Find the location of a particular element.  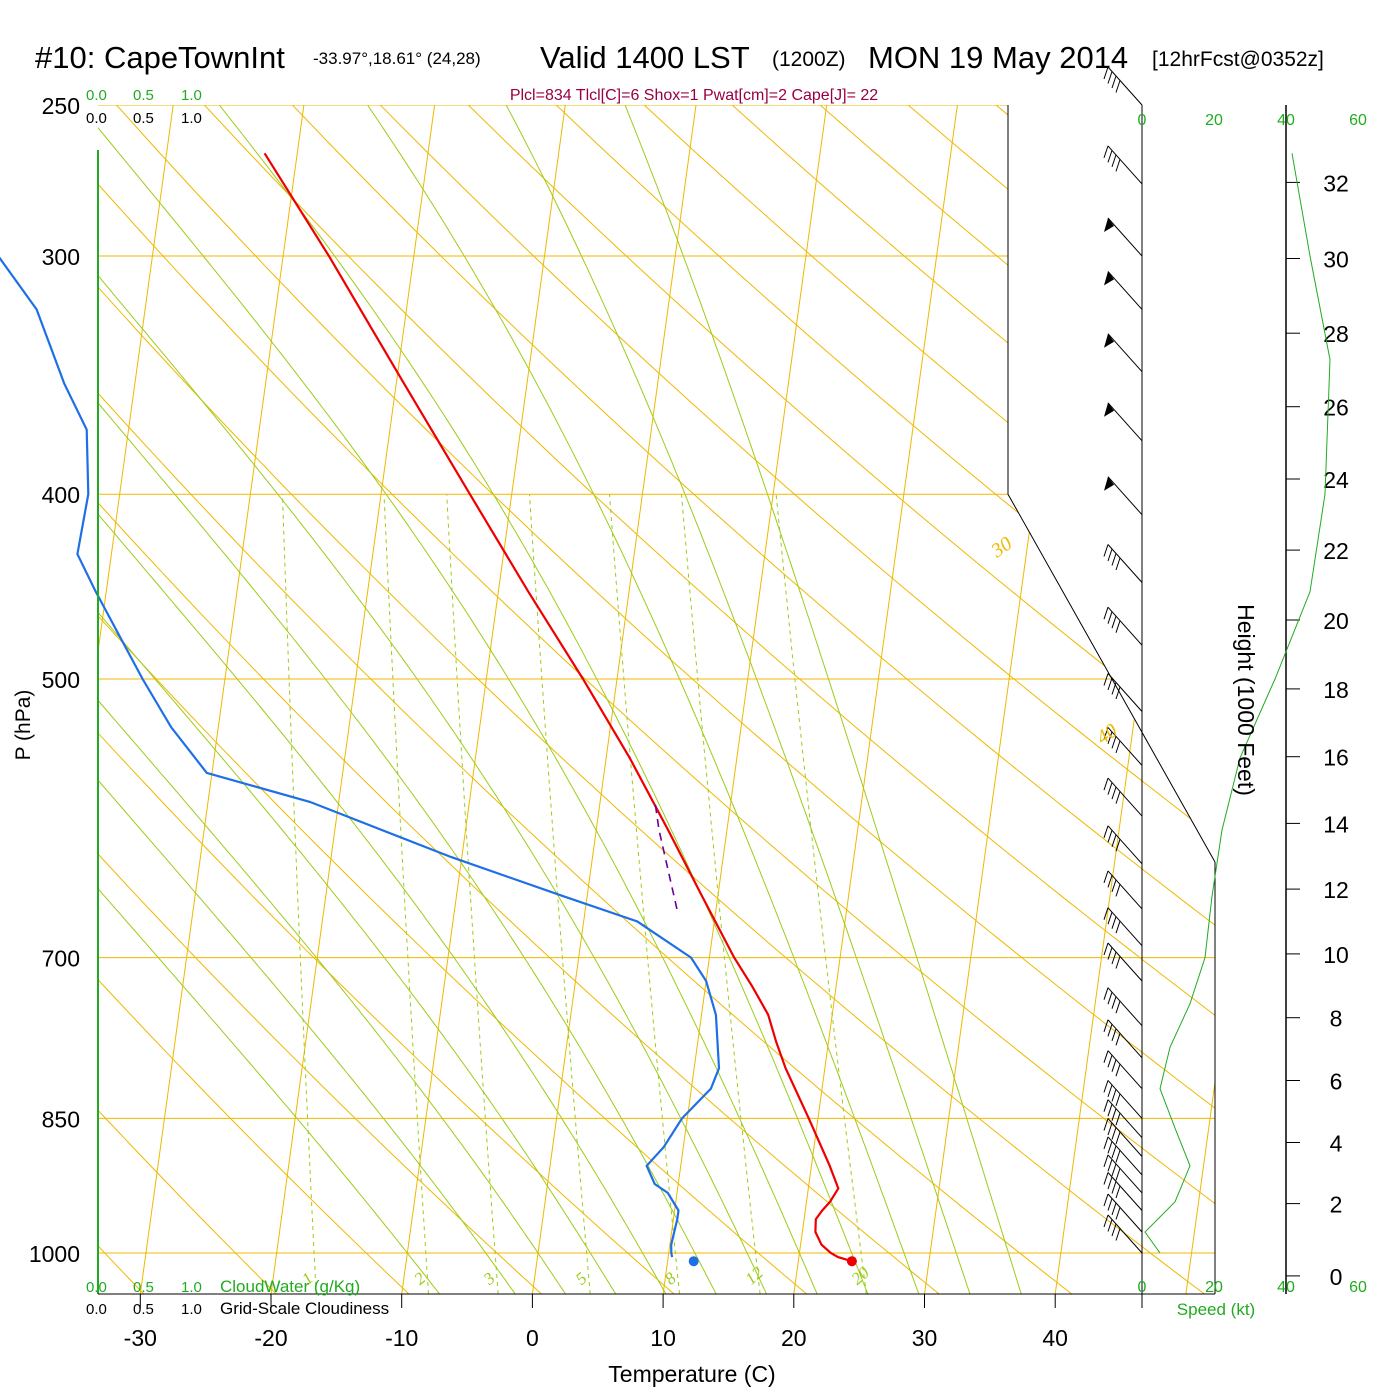

height-axis-title: Height (1000 Feet) is located at coordinates (1246, 700).